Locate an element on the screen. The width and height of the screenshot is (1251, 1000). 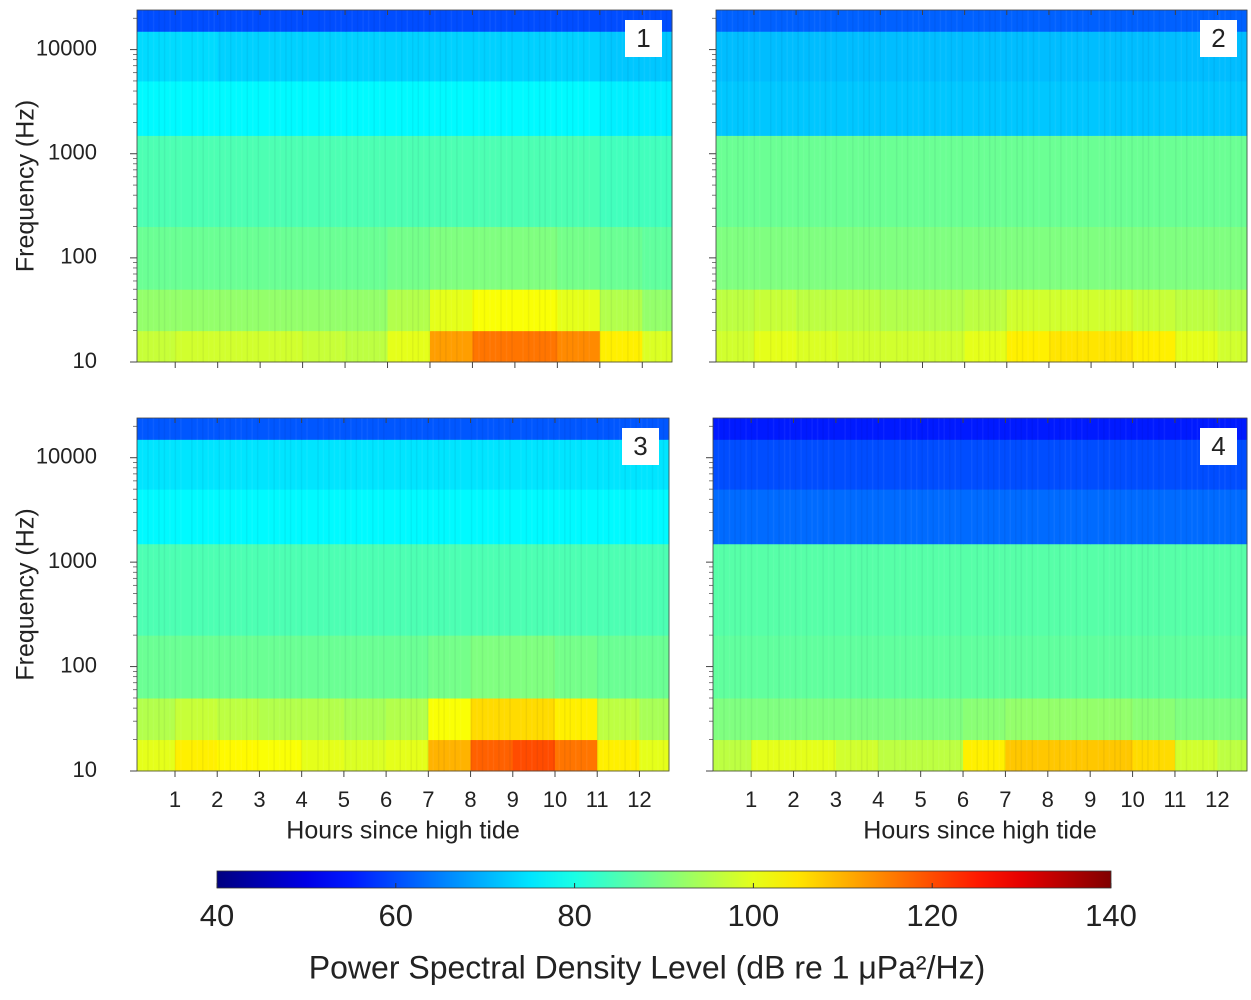
x-tick-label: 8 is located at coordinates (470, 799).